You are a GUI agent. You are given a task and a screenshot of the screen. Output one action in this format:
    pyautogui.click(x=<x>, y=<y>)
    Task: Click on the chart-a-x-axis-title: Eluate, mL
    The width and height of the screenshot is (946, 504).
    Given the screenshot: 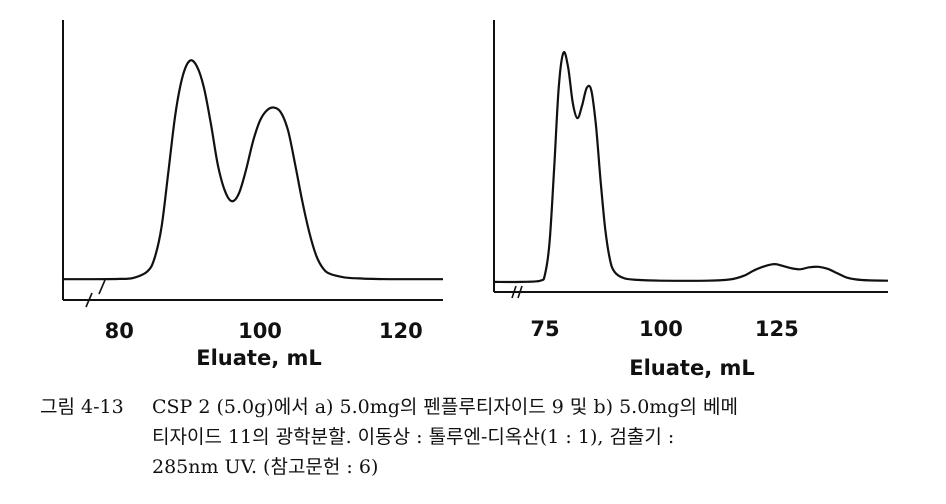 What is the action you would take?
    pyautogui.click(x=259, y=358)
    